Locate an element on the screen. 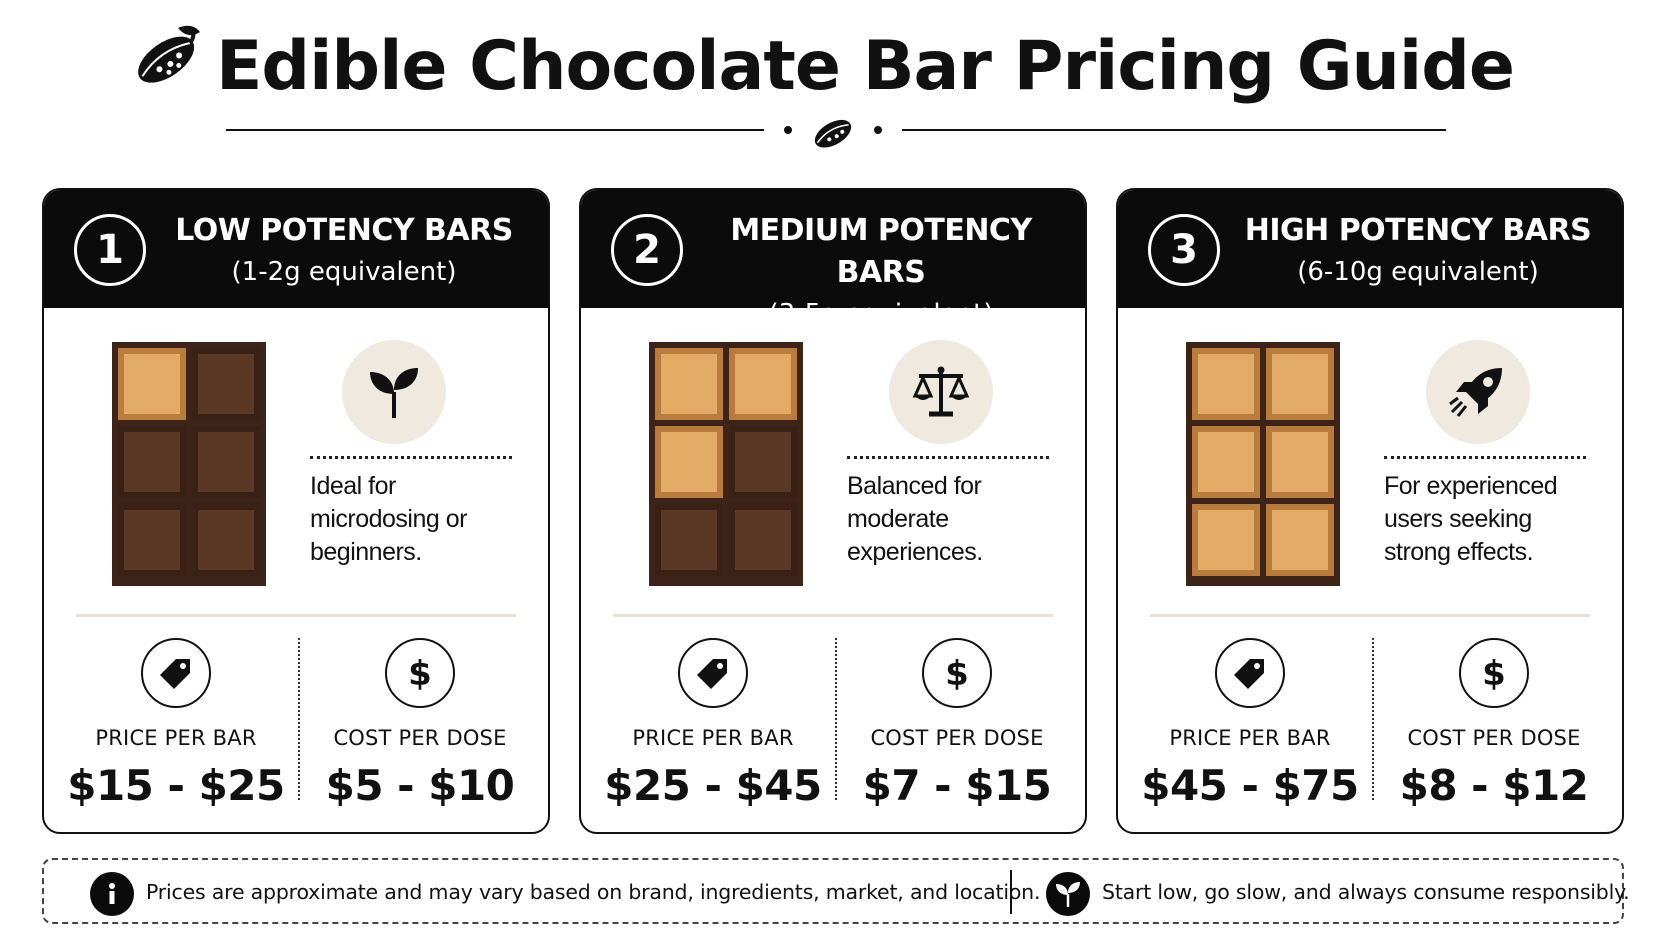 The width and height of the screenshot is (1672, 941). price-value: $25 - $45 is located at coordinates (713, 785).